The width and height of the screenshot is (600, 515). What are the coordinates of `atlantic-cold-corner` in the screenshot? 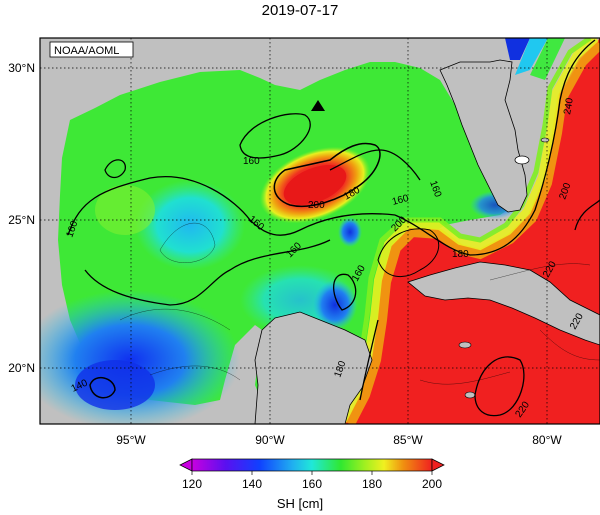 It's located at (517, 49).